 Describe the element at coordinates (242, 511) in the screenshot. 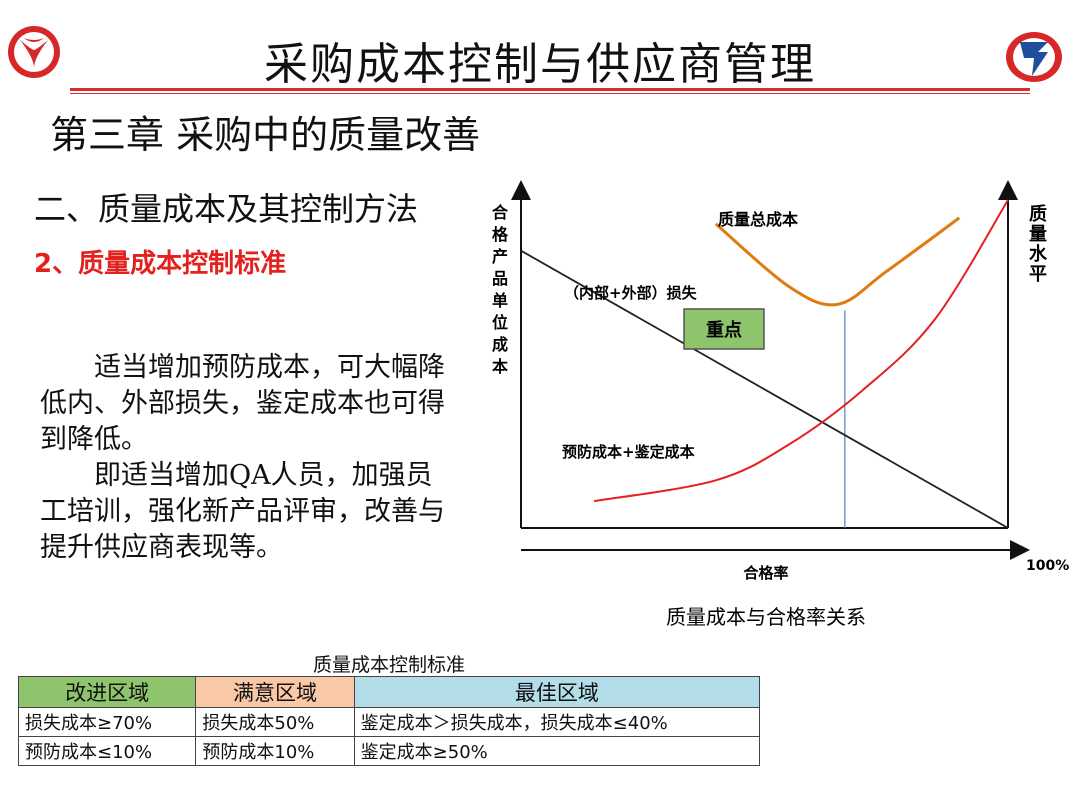

I see `body-paragraph-2: 即适当增加QA人员，加强员工培训，强化新产品评审，改善与提升供应商表现等。` at that location.